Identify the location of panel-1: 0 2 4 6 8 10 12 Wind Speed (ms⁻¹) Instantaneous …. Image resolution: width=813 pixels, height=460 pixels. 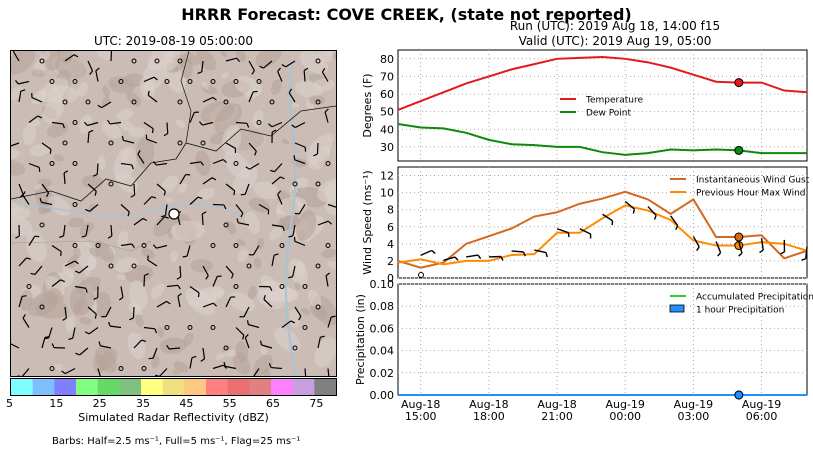
(585, 225).